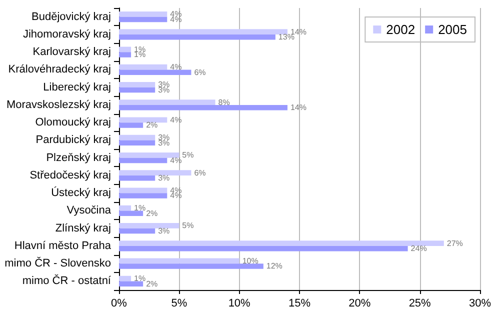  I want to click on y-tick-label: Karlovarský kraj, so click(71, 52).